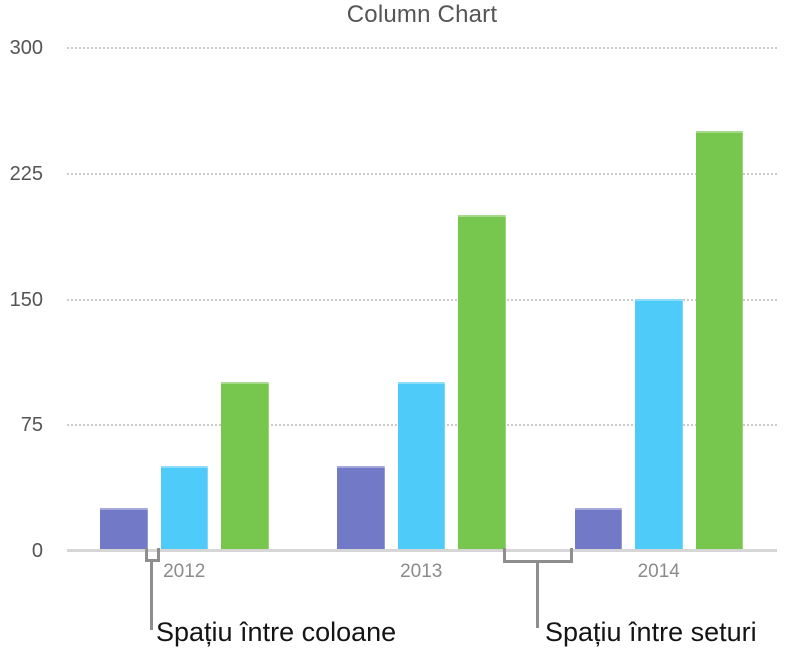 This screenshot has width=790, height=657. I want to click on x-tick-label-2014: 2014, so click(658, 571).